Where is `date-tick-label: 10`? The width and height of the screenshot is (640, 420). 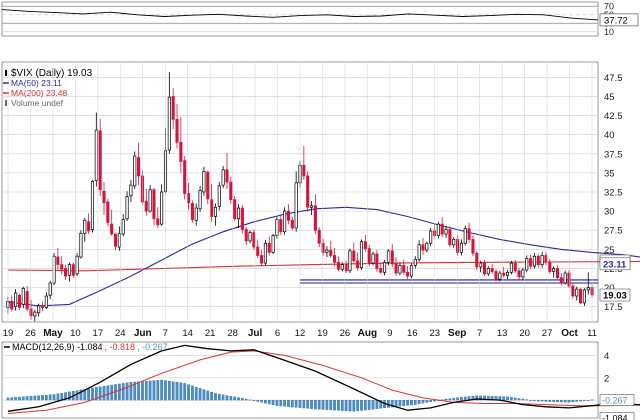 date-tick-label: 10 is located at coordinates (75, 333).